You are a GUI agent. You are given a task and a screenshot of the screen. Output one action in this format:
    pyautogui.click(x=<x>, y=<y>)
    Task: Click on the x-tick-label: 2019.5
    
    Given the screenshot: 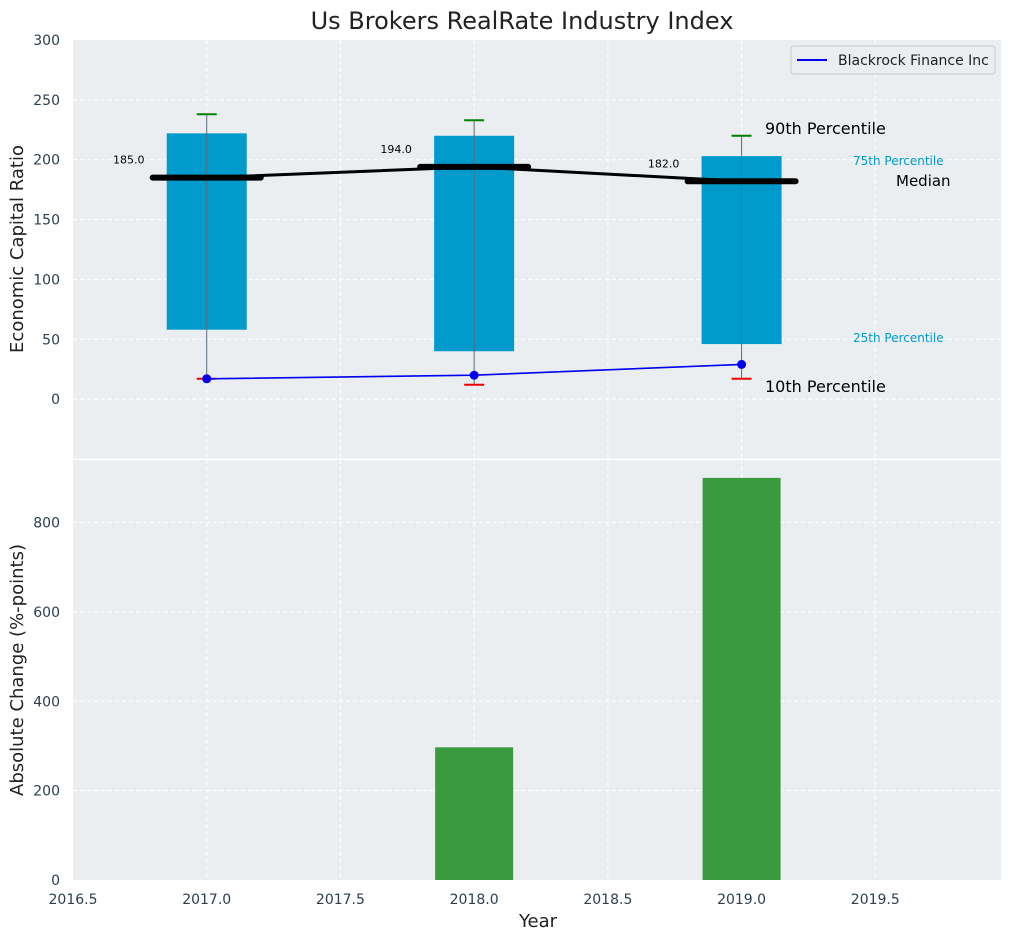 What is the action you would take?
    pyautogui.click(x=875, y=900)
    